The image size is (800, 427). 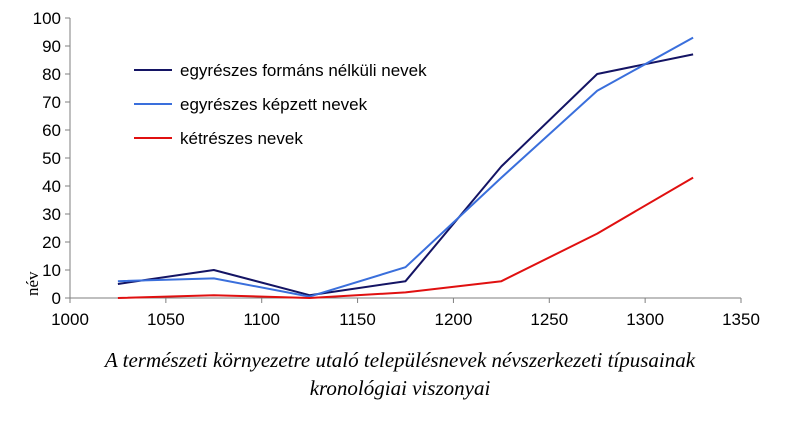 What do you see at coordinates (405, 313) in the screenshot?
I see `x-axis-ticks: 1000 1050 1100 1150 1200 1250 1300 1350` at bounding box center [405, 313].